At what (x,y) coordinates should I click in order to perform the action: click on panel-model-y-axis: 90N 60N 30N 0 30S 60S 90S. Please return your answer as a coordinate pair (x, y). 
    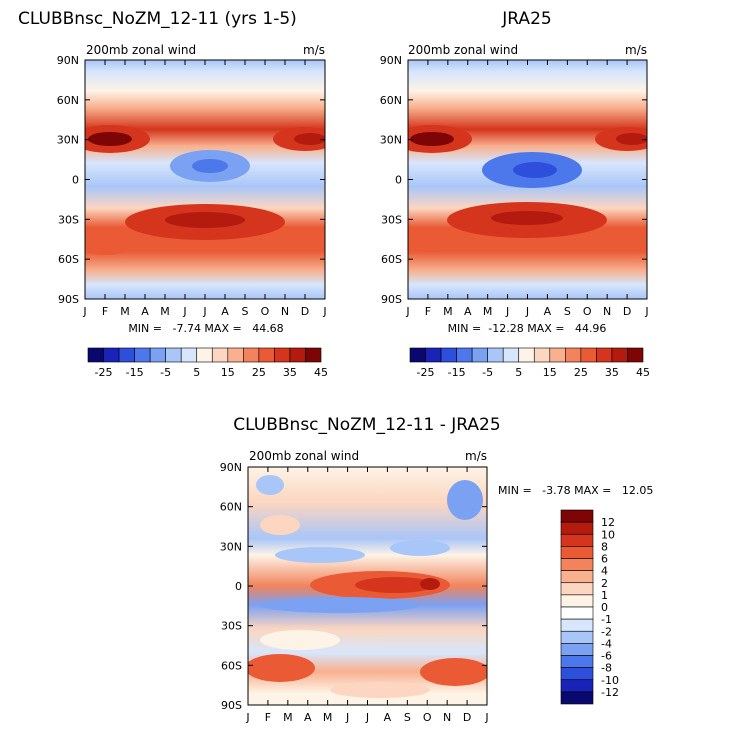
    Looking at the image, I should click on (191, 180).